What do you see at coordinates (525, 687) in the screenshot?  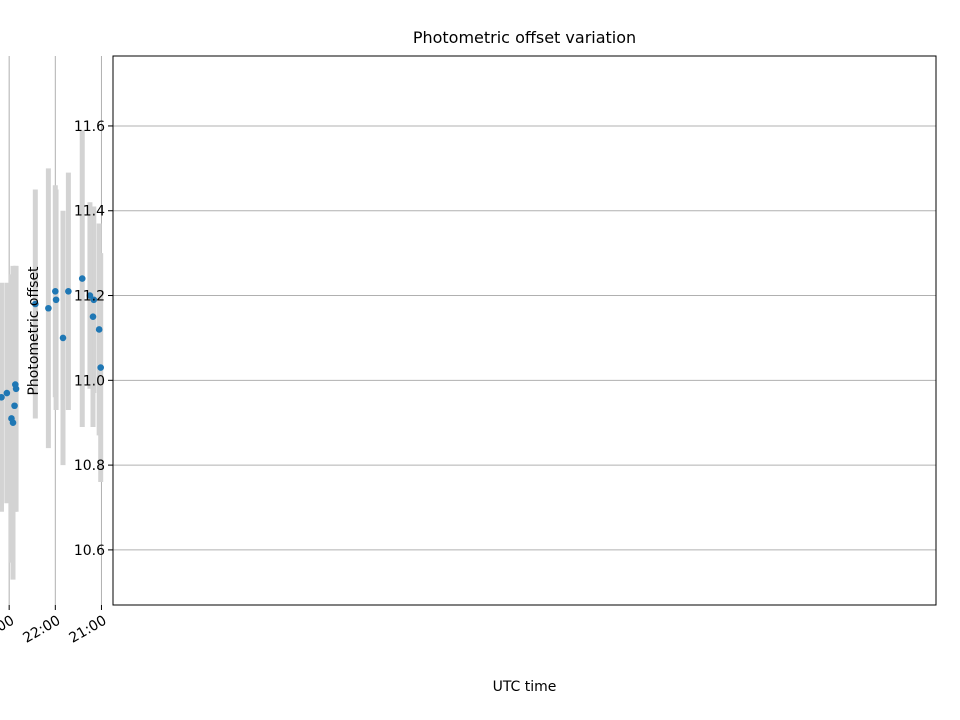 I see `x-axis-label: UTC time` at bounding box center [525, 687].